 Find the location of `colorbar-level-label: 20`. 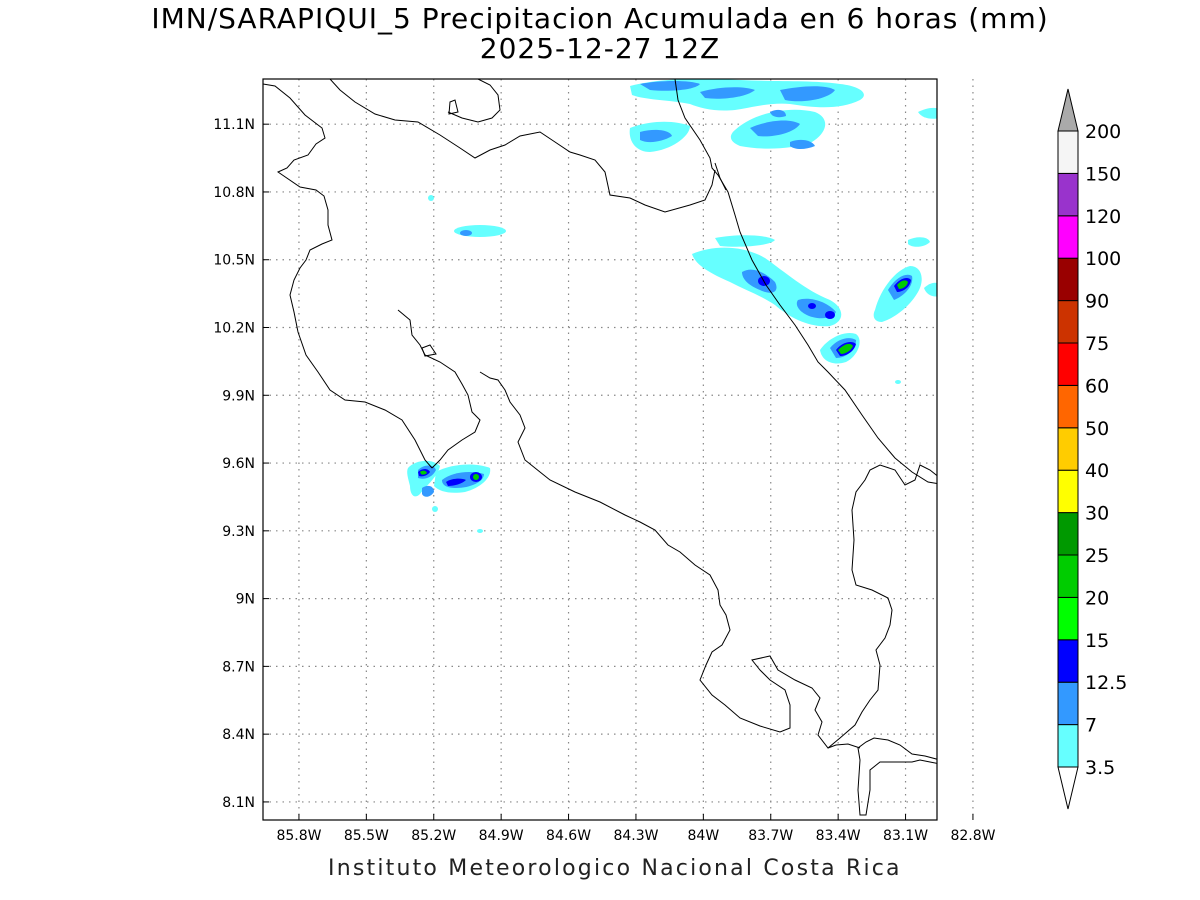

colorbar-level-label: 20 is located at coordinates (1097, 598).